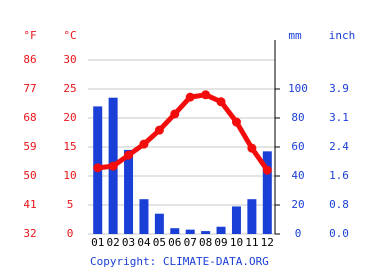  What do you see at coordinates (342, 35) in the screenshot?
I see `inch-label: inch` at bounding box center [342, 35].